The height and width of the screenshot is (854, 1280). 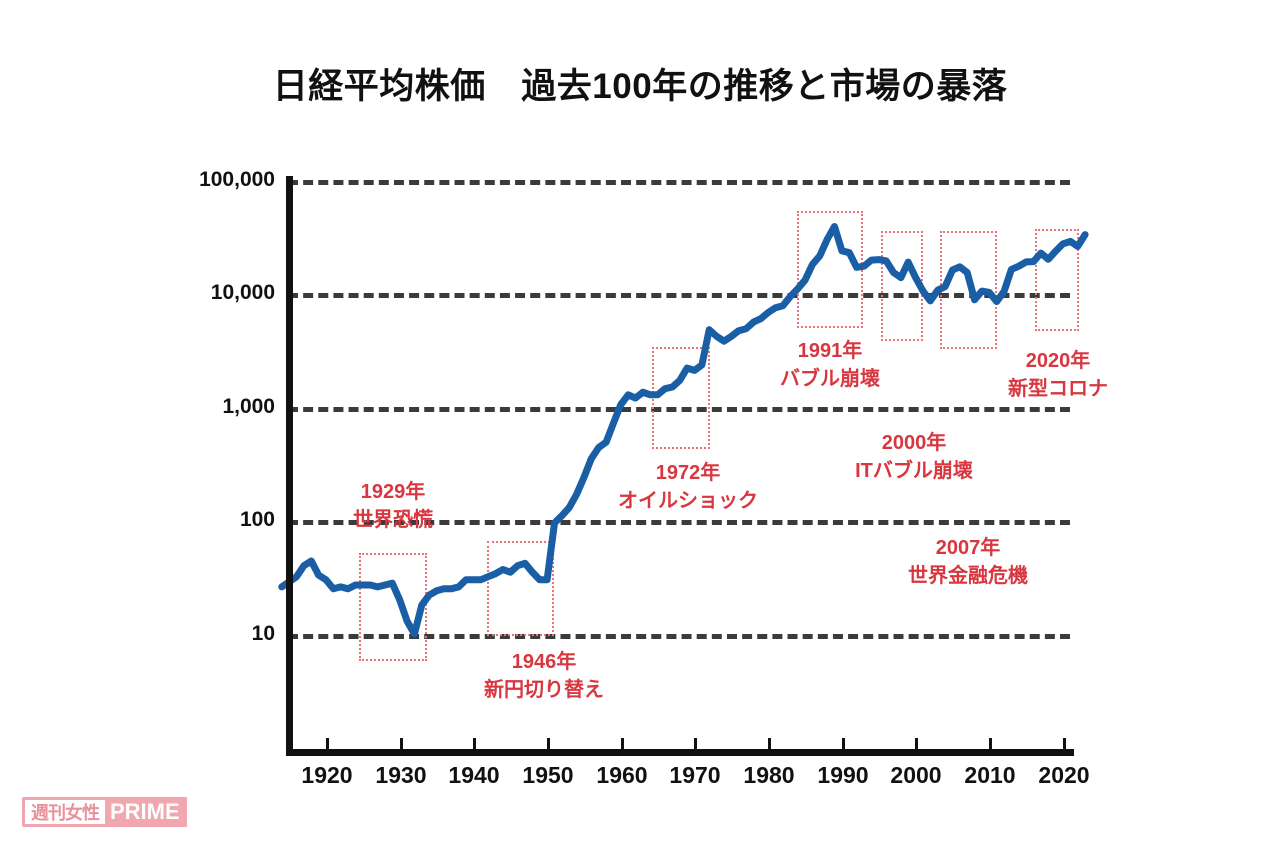 What do you see at coordinates (914, 443) in the screenshot?
I see `annotation-2000-year: 2000年` at bounding box center [914, 443].